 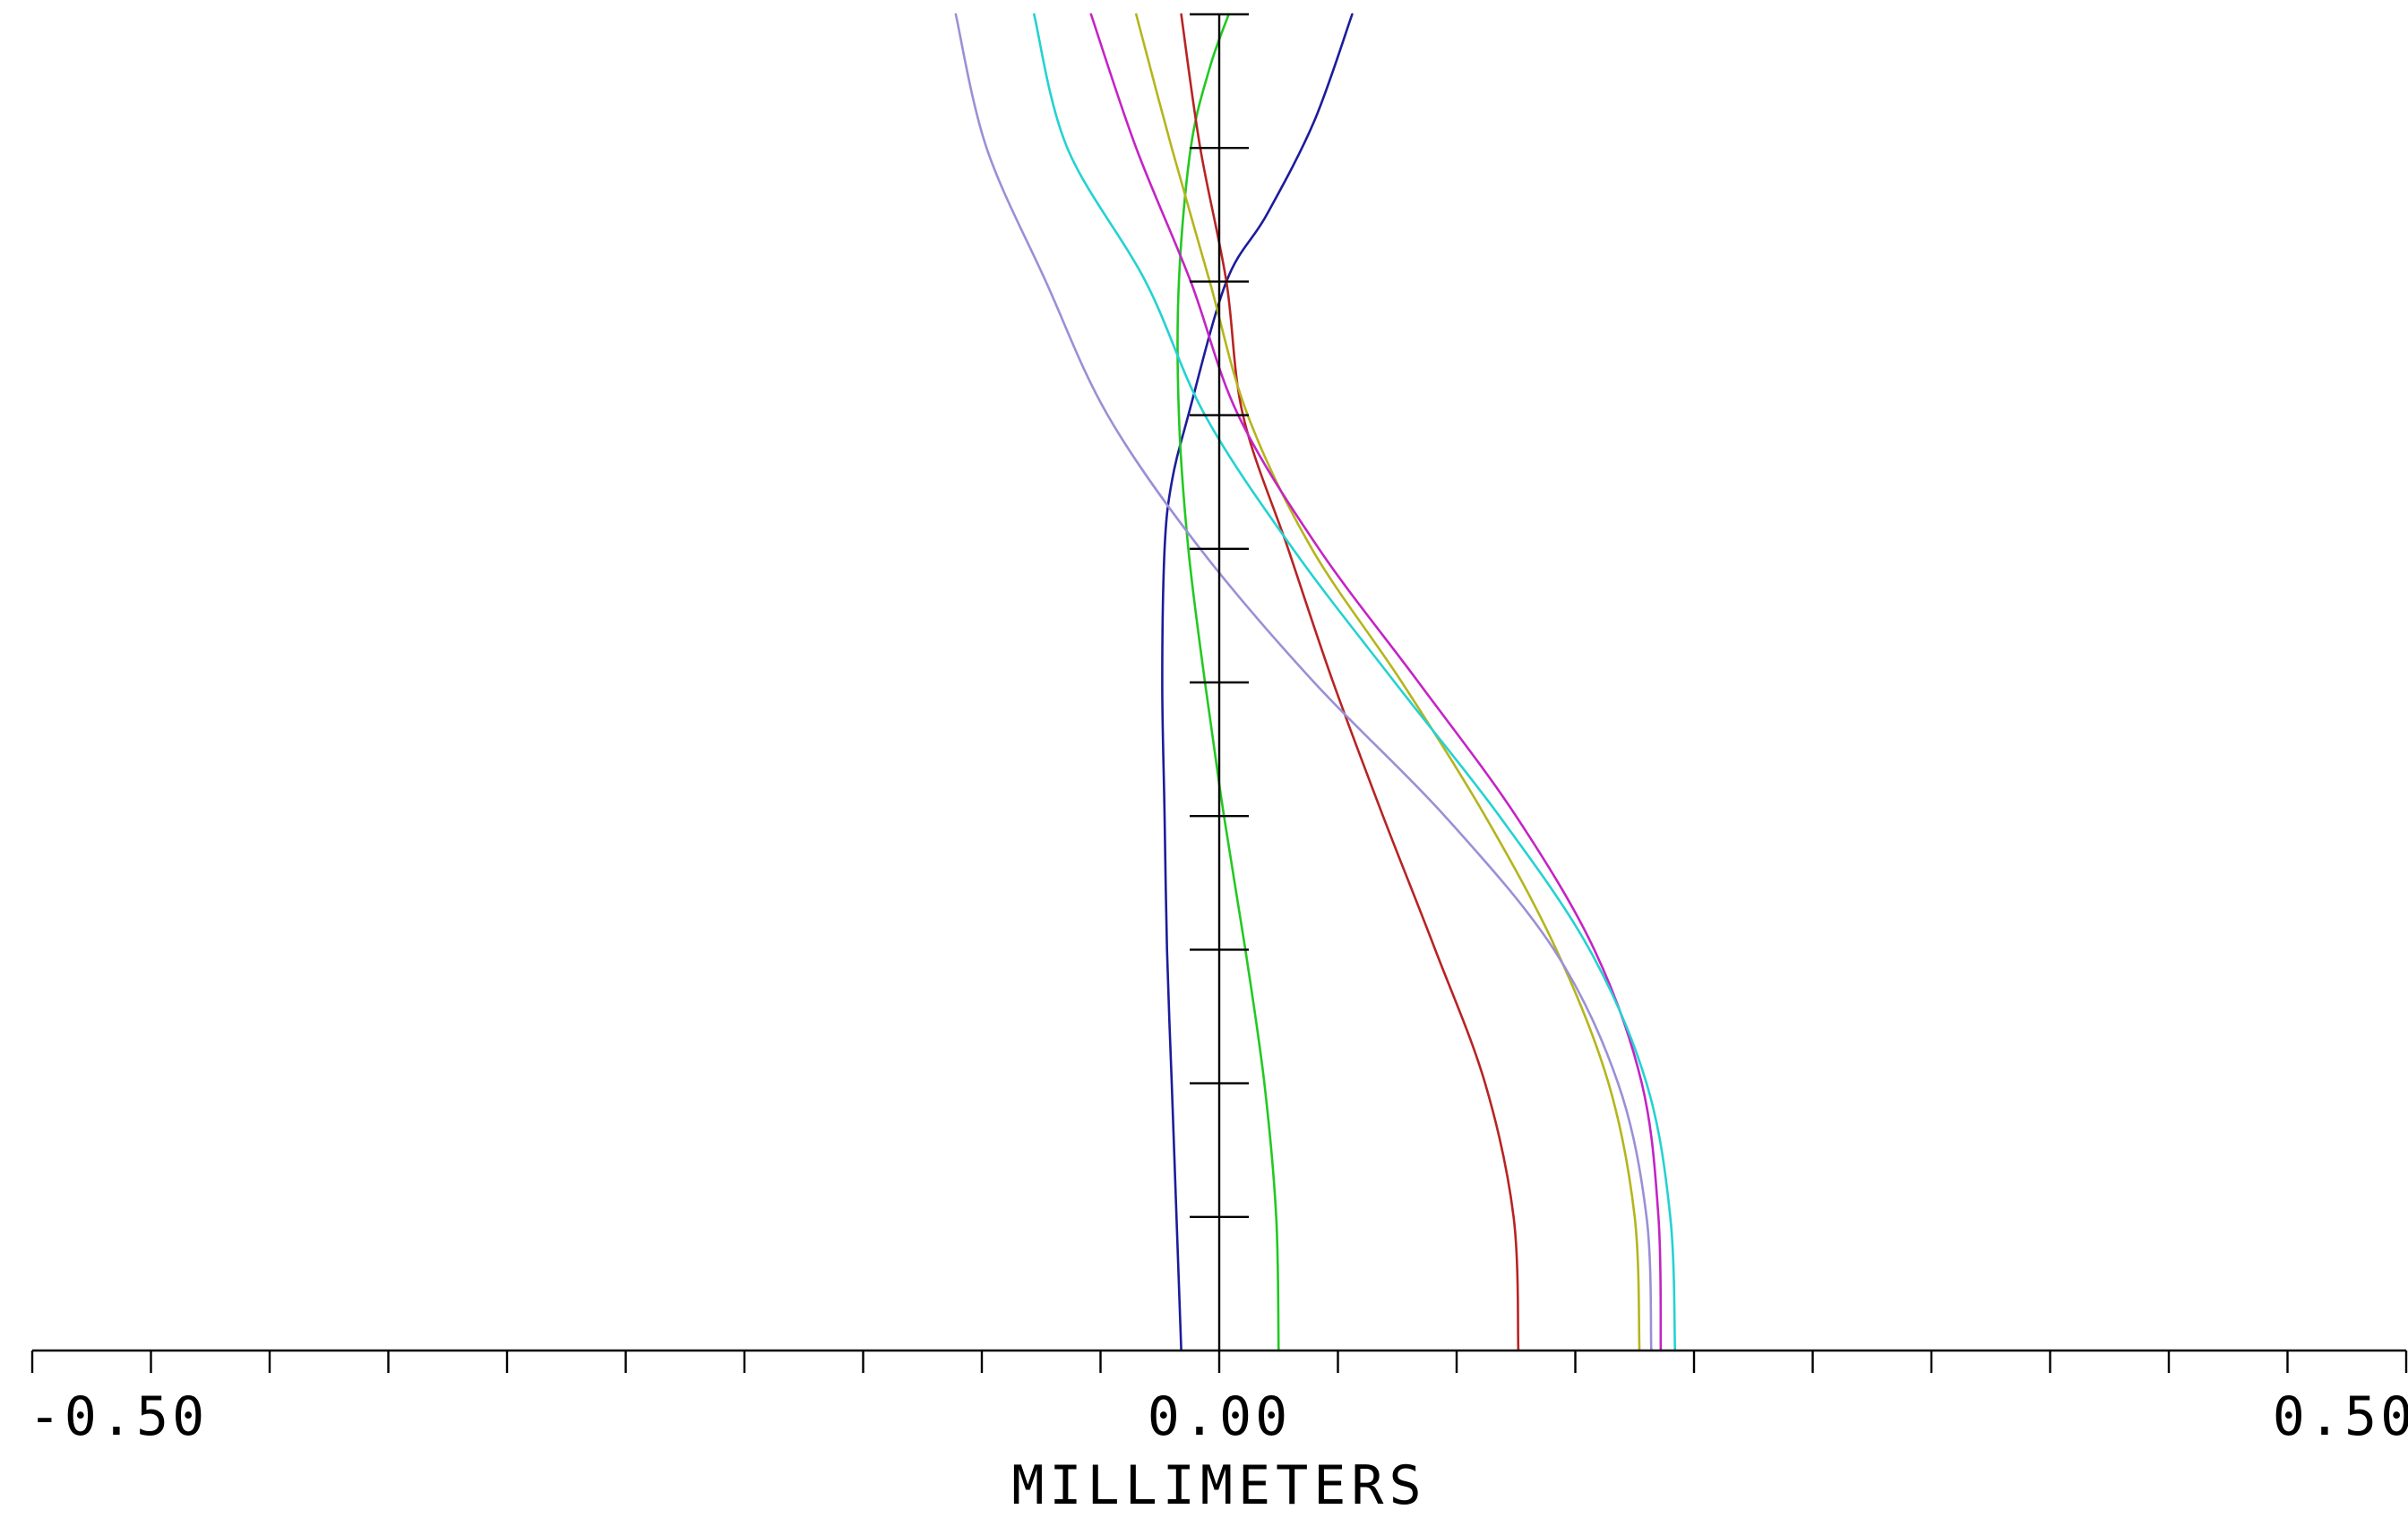 I want to click on x-tick-label-left: -0.50, so click(x=119, y=1416).